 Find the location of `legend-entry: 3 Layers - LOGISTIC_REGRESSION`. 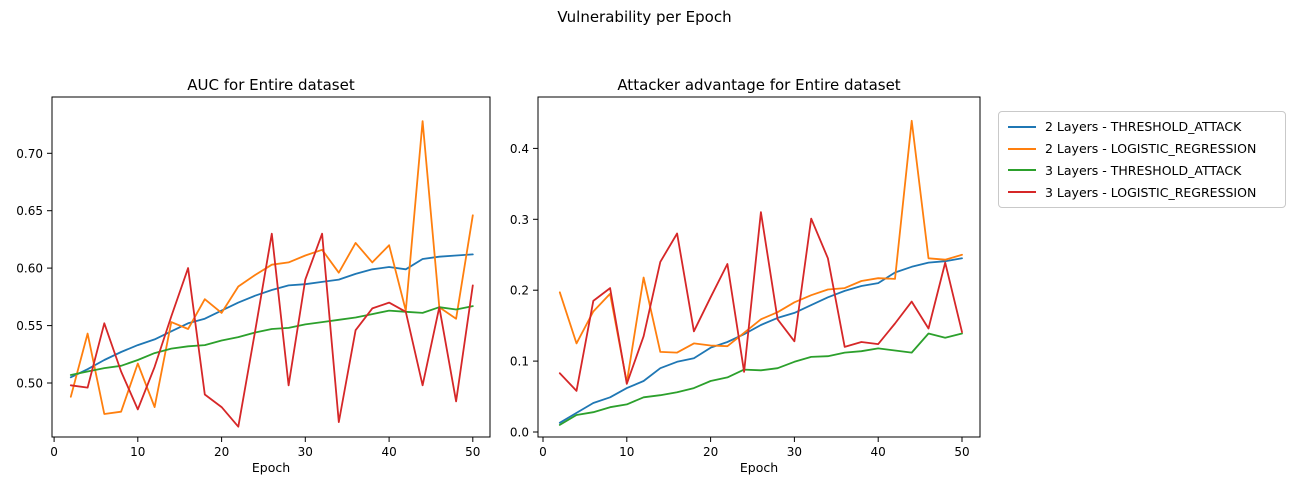

legend-entry: 3 Layers - LOGISTIC_REGRESSION is located at coordinates (1142, 192).